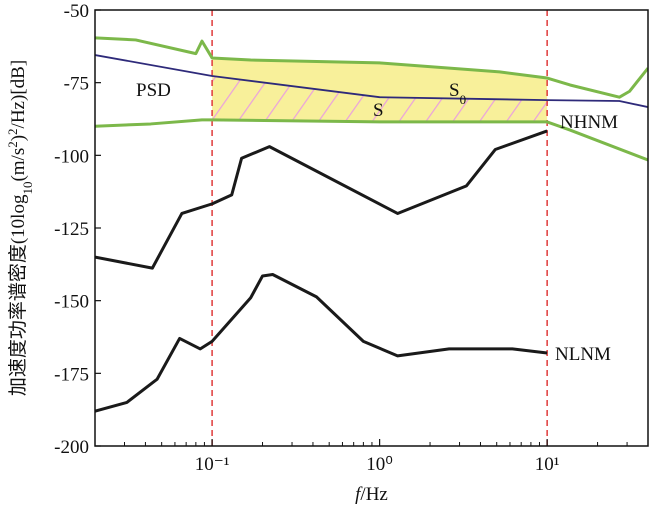 The width and height of the screenshot is (650, 511). What do you see at coordinates (547, 464) in the screenshot?
I see `x-tick-label: 10¹` at bounding box center [547, 464].